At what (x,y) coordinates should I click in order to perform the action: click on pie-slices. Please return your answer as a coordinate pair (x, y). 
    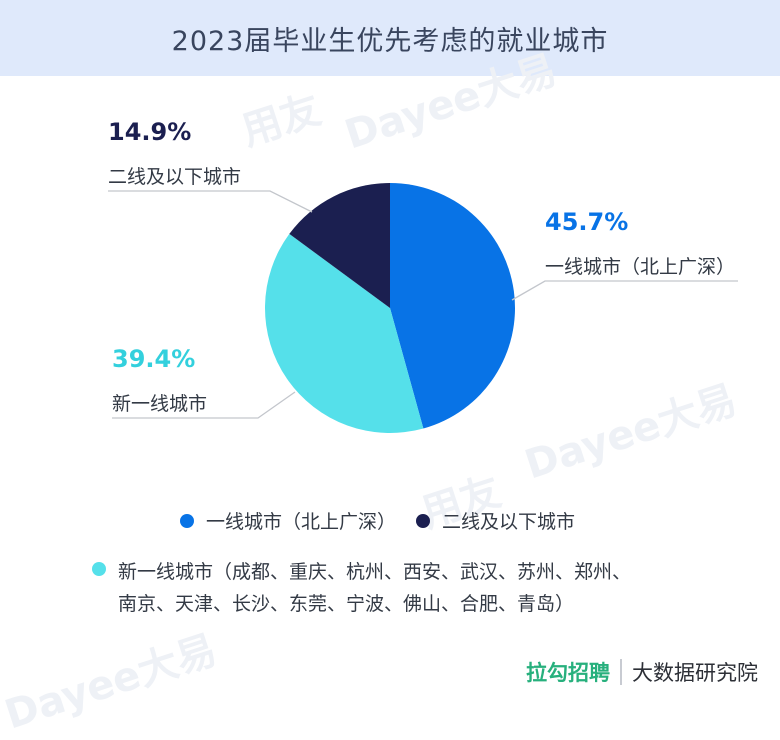
    Looking at the image, I should click on (390, 308).